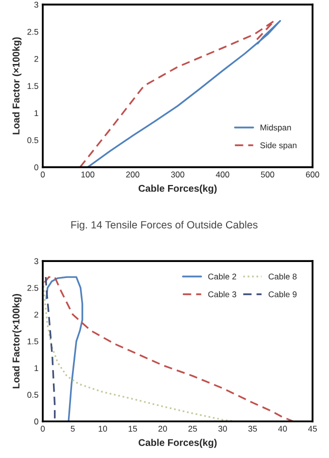 This screenshot has width=329, height=458. I want to click on caption: Fig. 14 Tensile Forces of Outside Cables, so click(164, 225).